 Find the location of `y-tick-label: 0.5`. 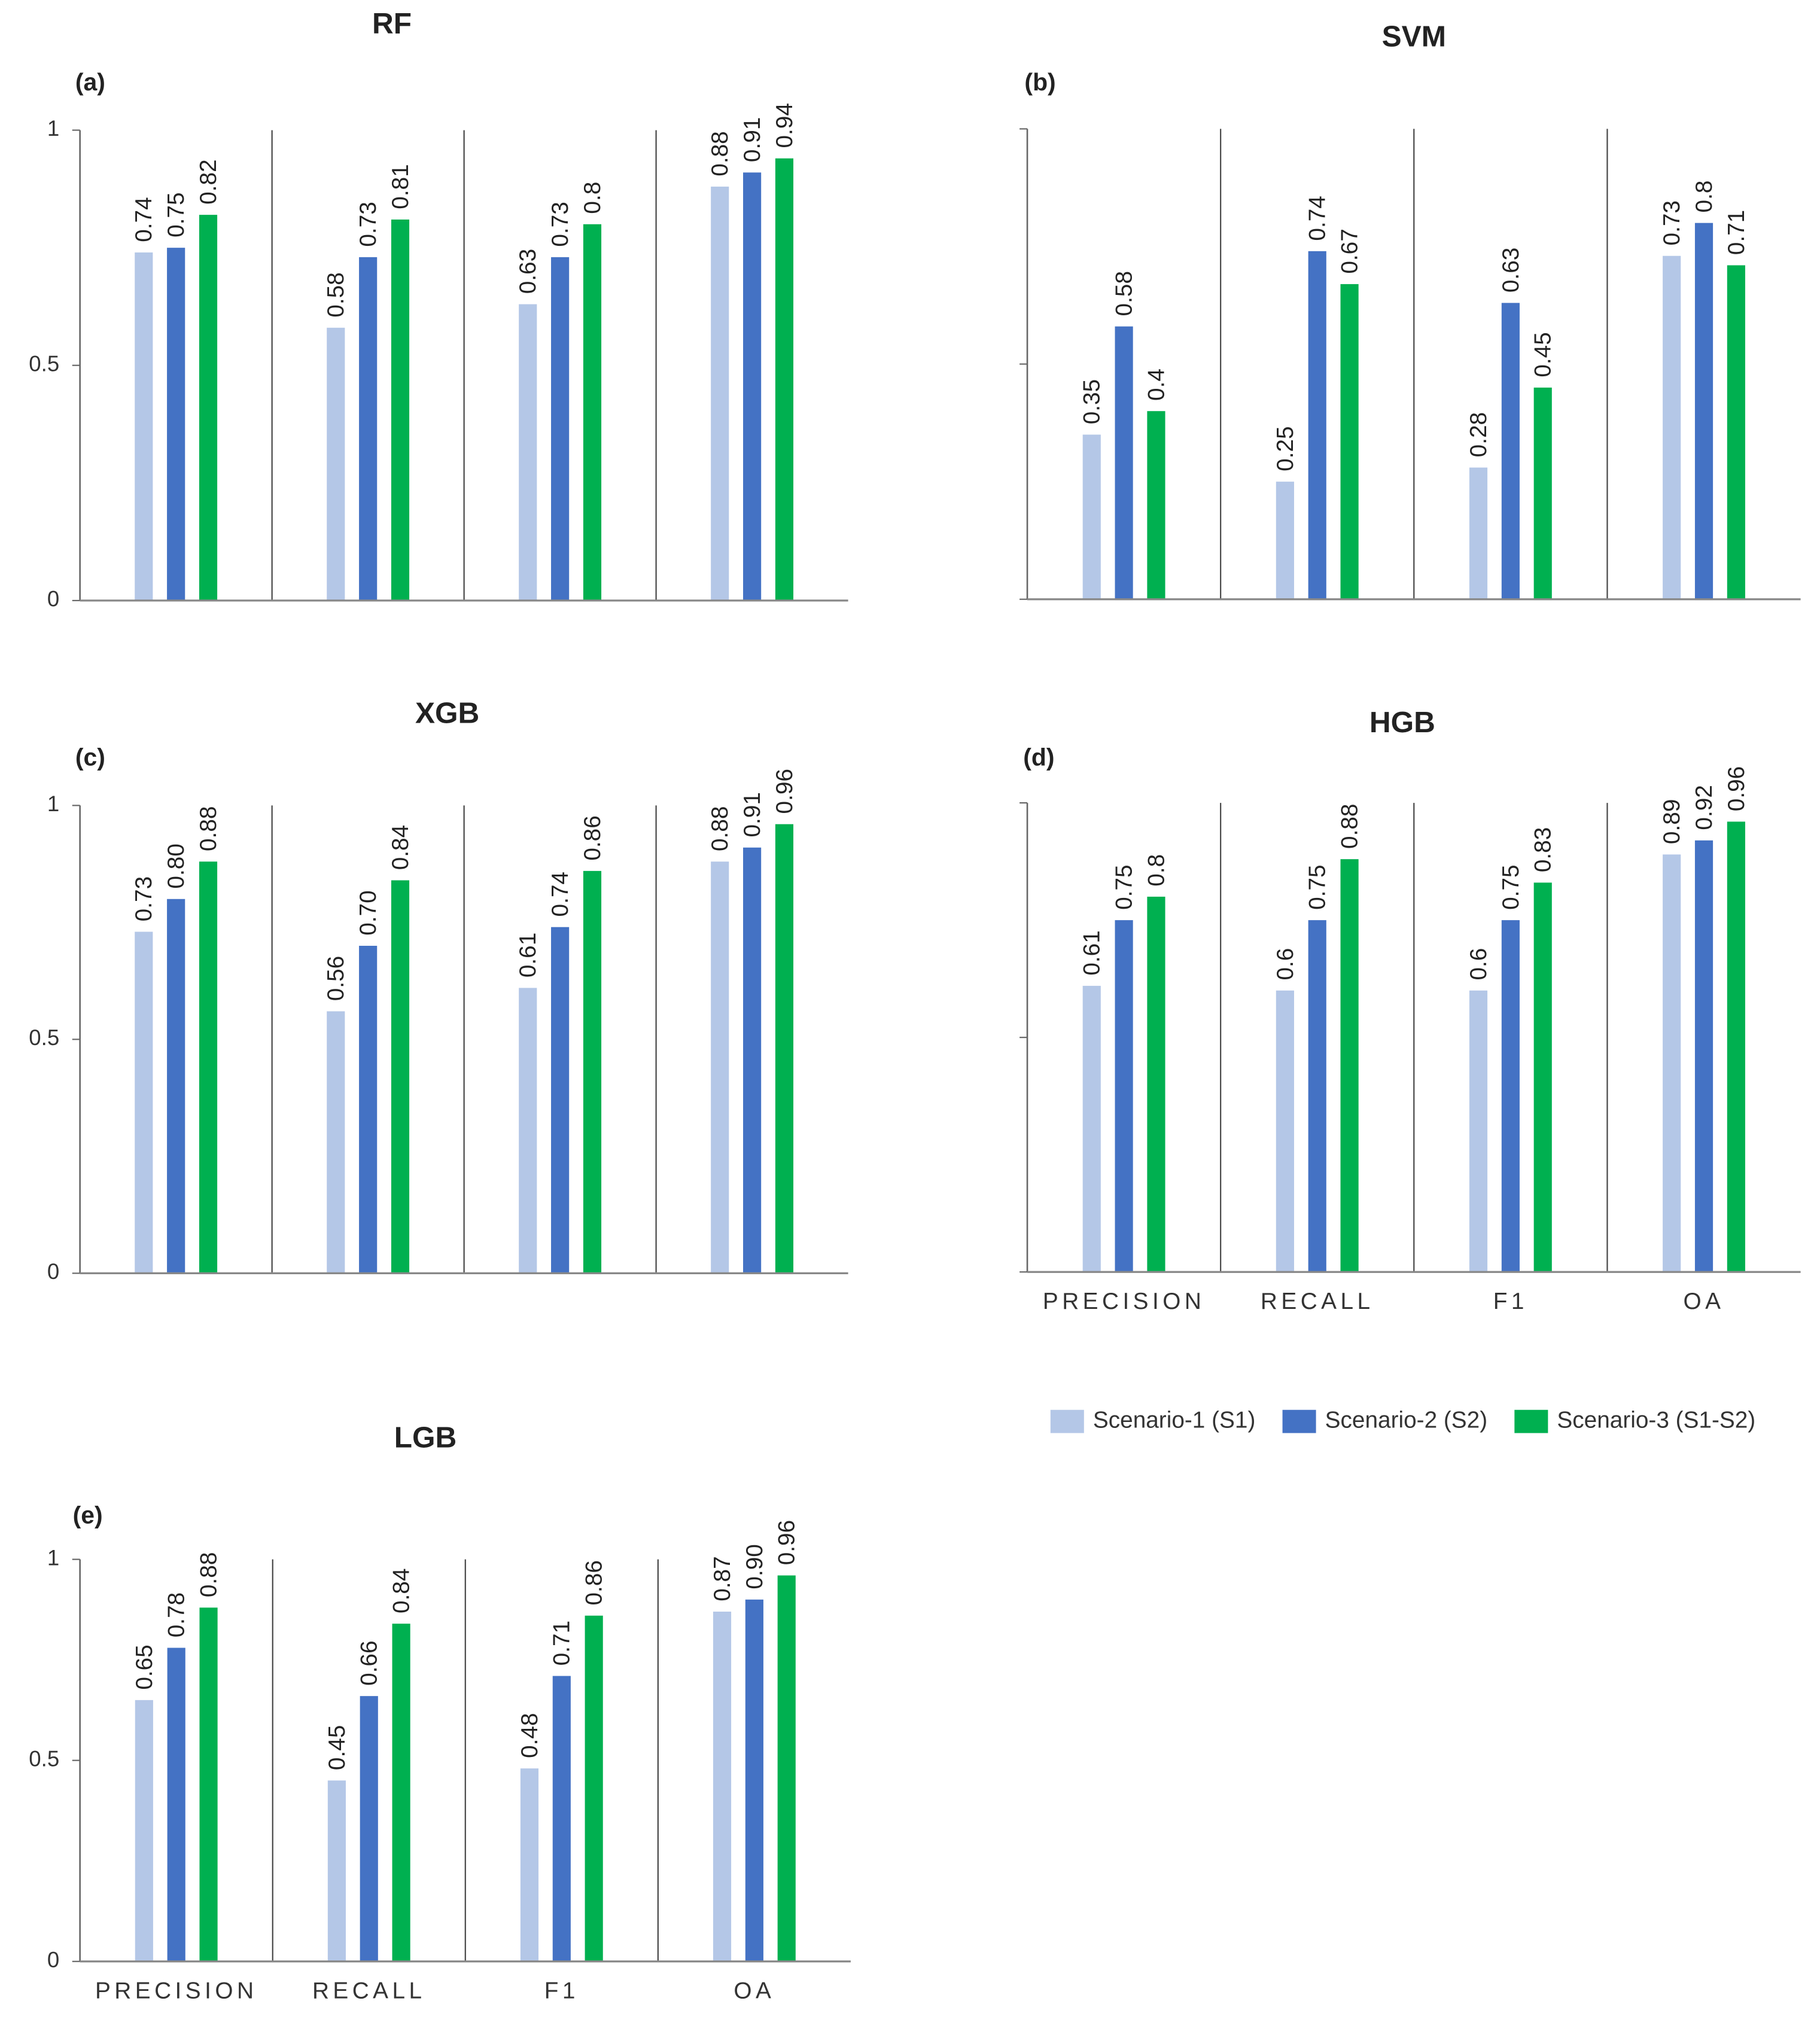

y-tick-label: 0.5 is located at coordinates (44, 1038).